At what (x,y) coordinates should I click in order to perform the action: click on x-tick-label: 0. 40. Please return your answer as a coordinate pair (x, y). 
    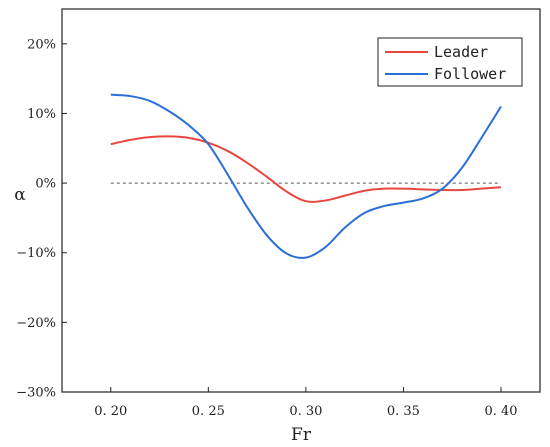
    Looking at the image, I should click on (500, 411).